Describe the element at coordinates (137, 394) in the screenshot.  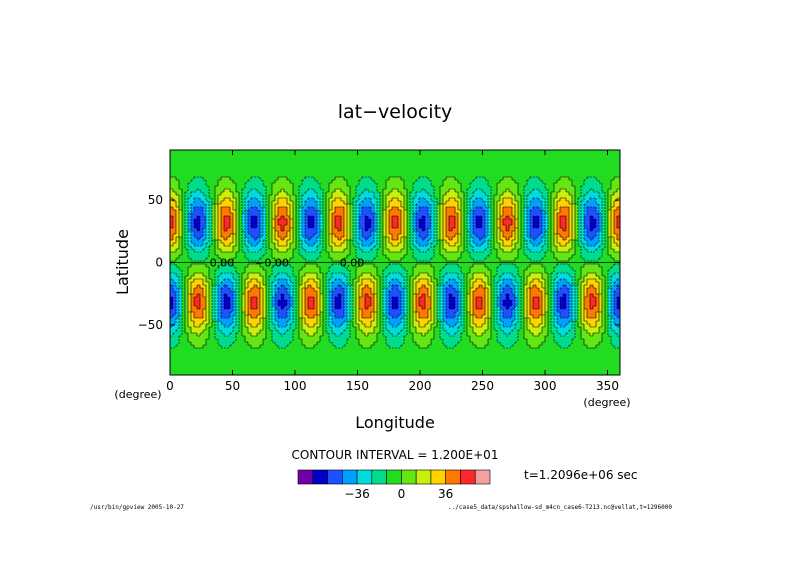
I see `y-unit-label: (degree)` at that location.